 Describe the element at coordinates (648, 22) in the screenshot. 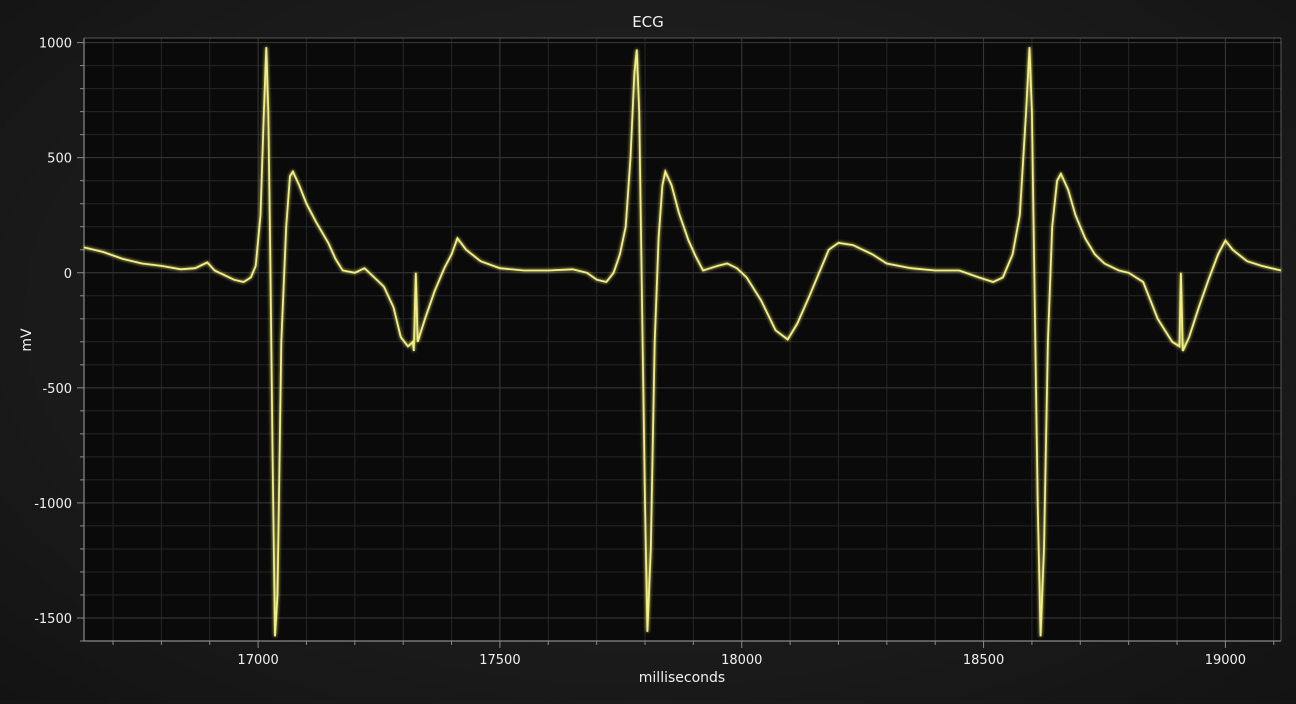

I see `chart-title: ECG` at that location.